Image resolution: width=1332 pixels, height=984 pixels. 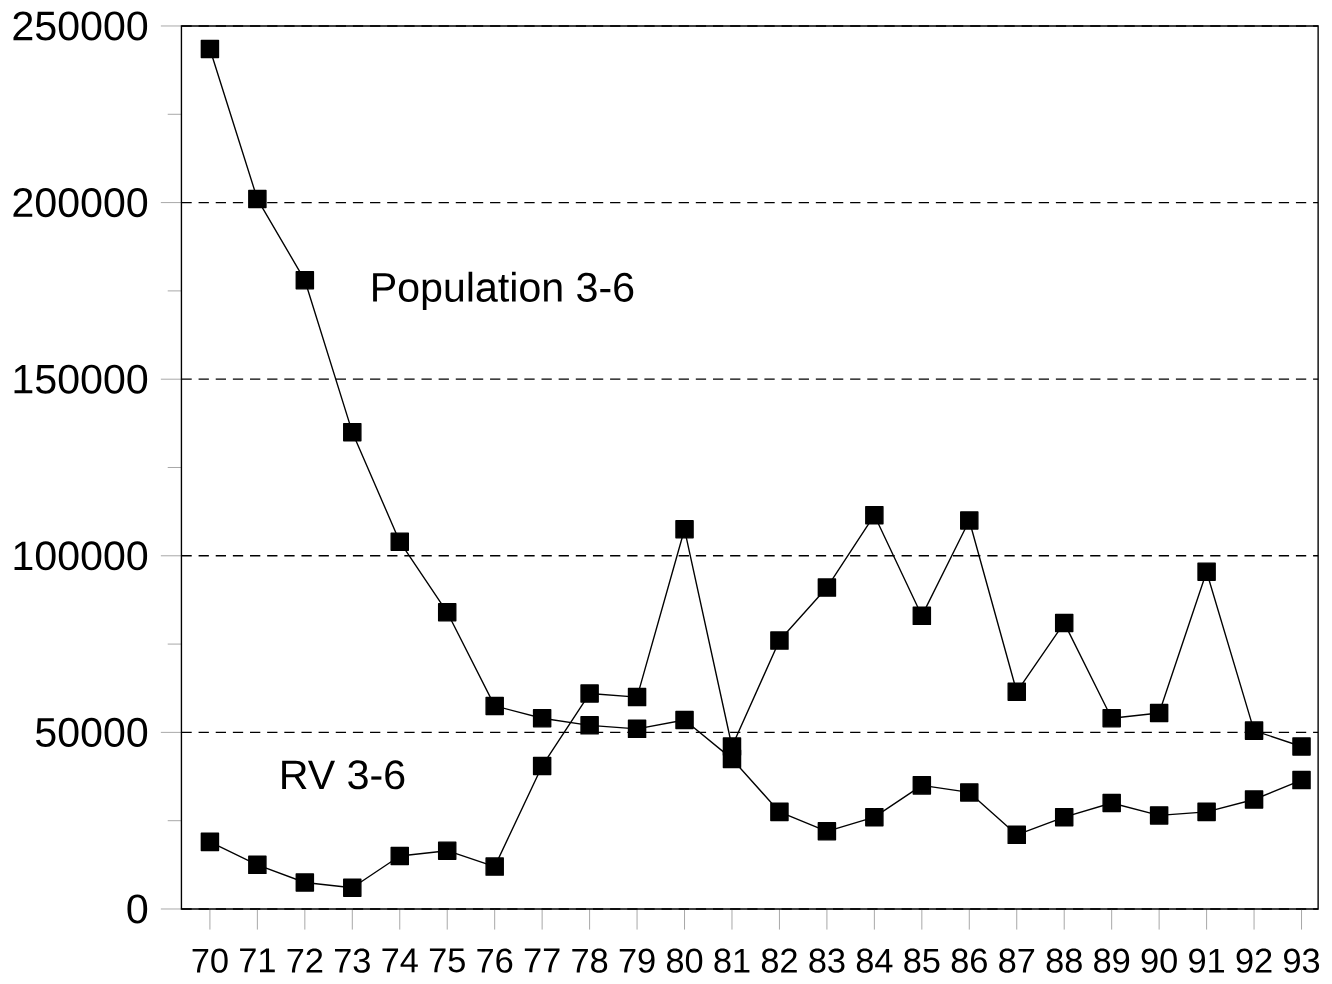 I want to click on x-tick-label: 93, so click(x=1302, y=960).